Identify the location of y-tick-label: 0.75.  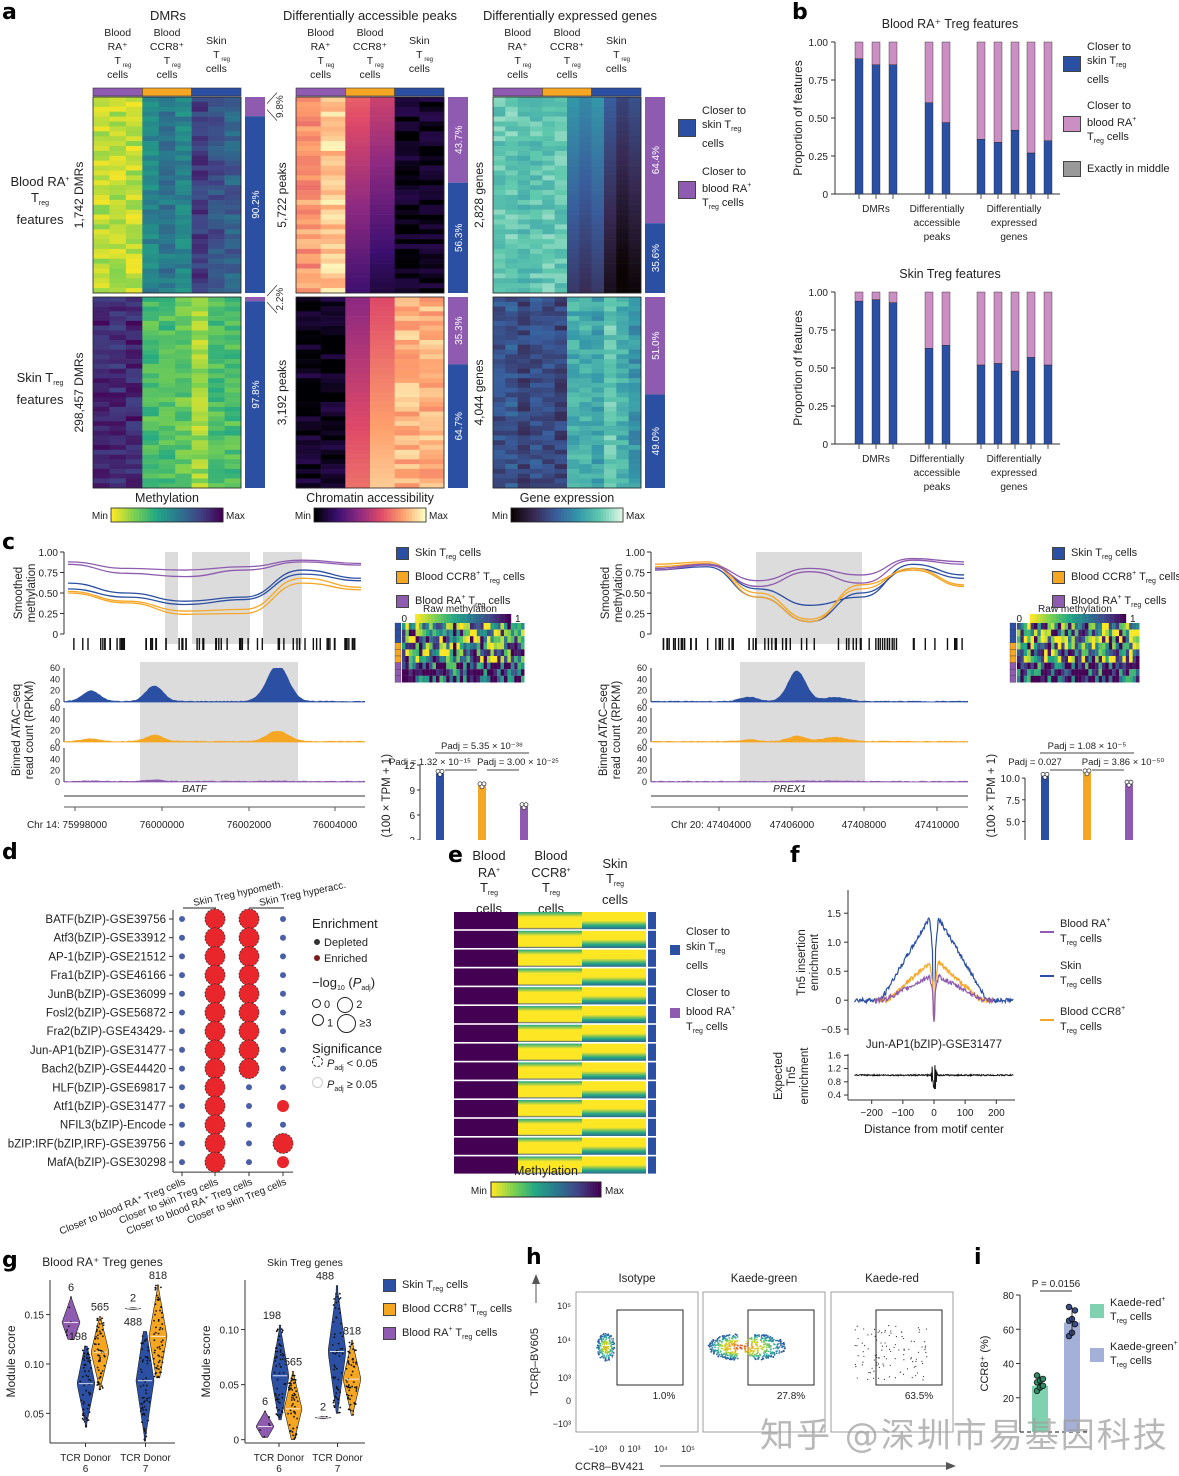
(819, 331).